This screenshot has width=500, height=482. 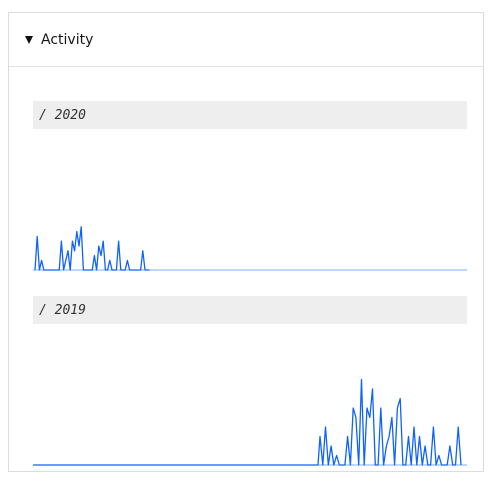 I want to click on panel-title: Activity, so click(x=67, y=39).